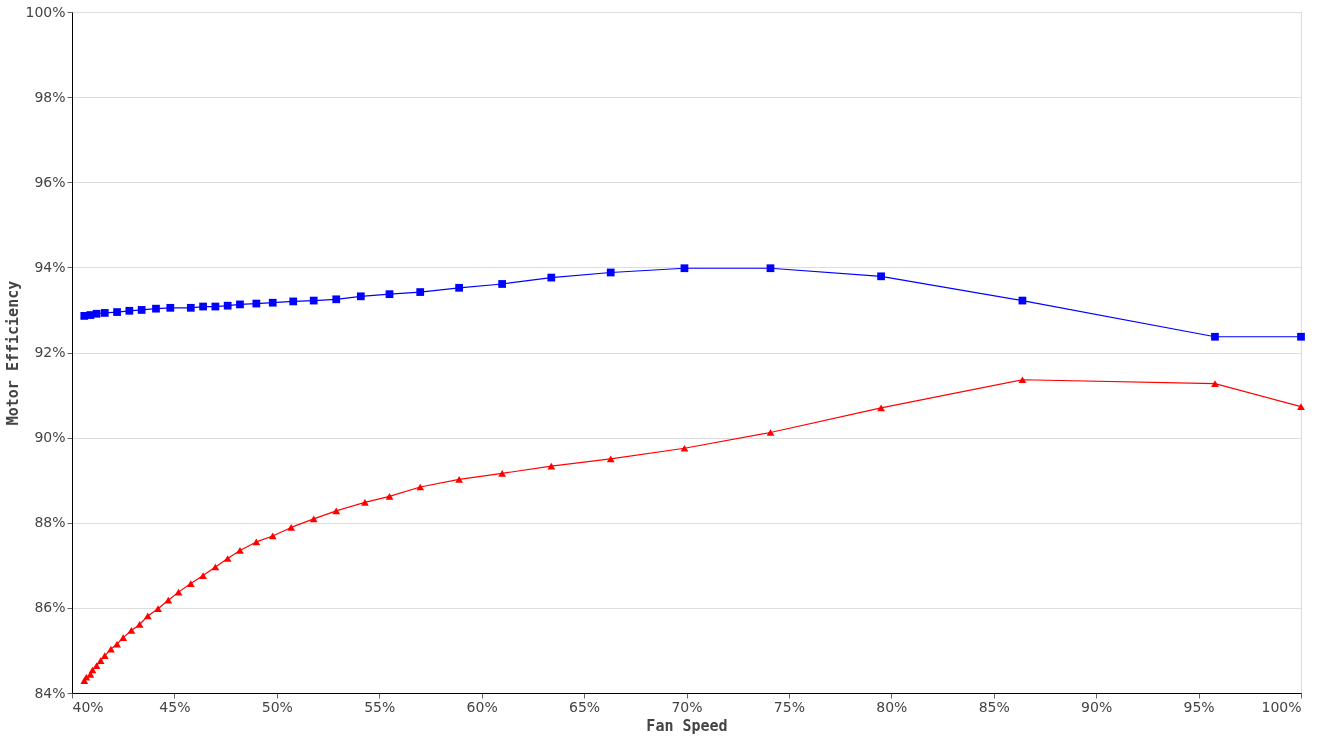  What do you see at coordinates (687, 706) in the screenshot?
I see `x-tick-label: 70%` at bounding box center [687, 706].